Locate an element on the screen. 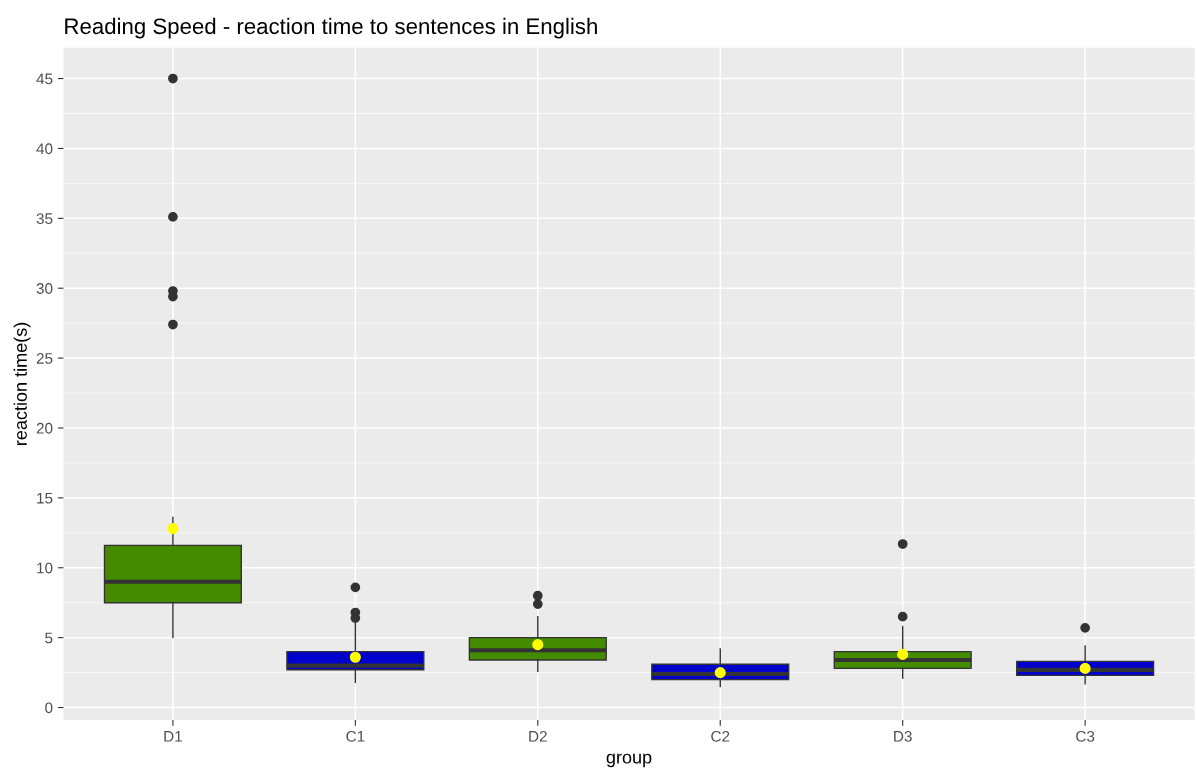 The width and height of the screenshot is (1197, 771). y-tick-label: 20 is located at coordinates (44, 428).